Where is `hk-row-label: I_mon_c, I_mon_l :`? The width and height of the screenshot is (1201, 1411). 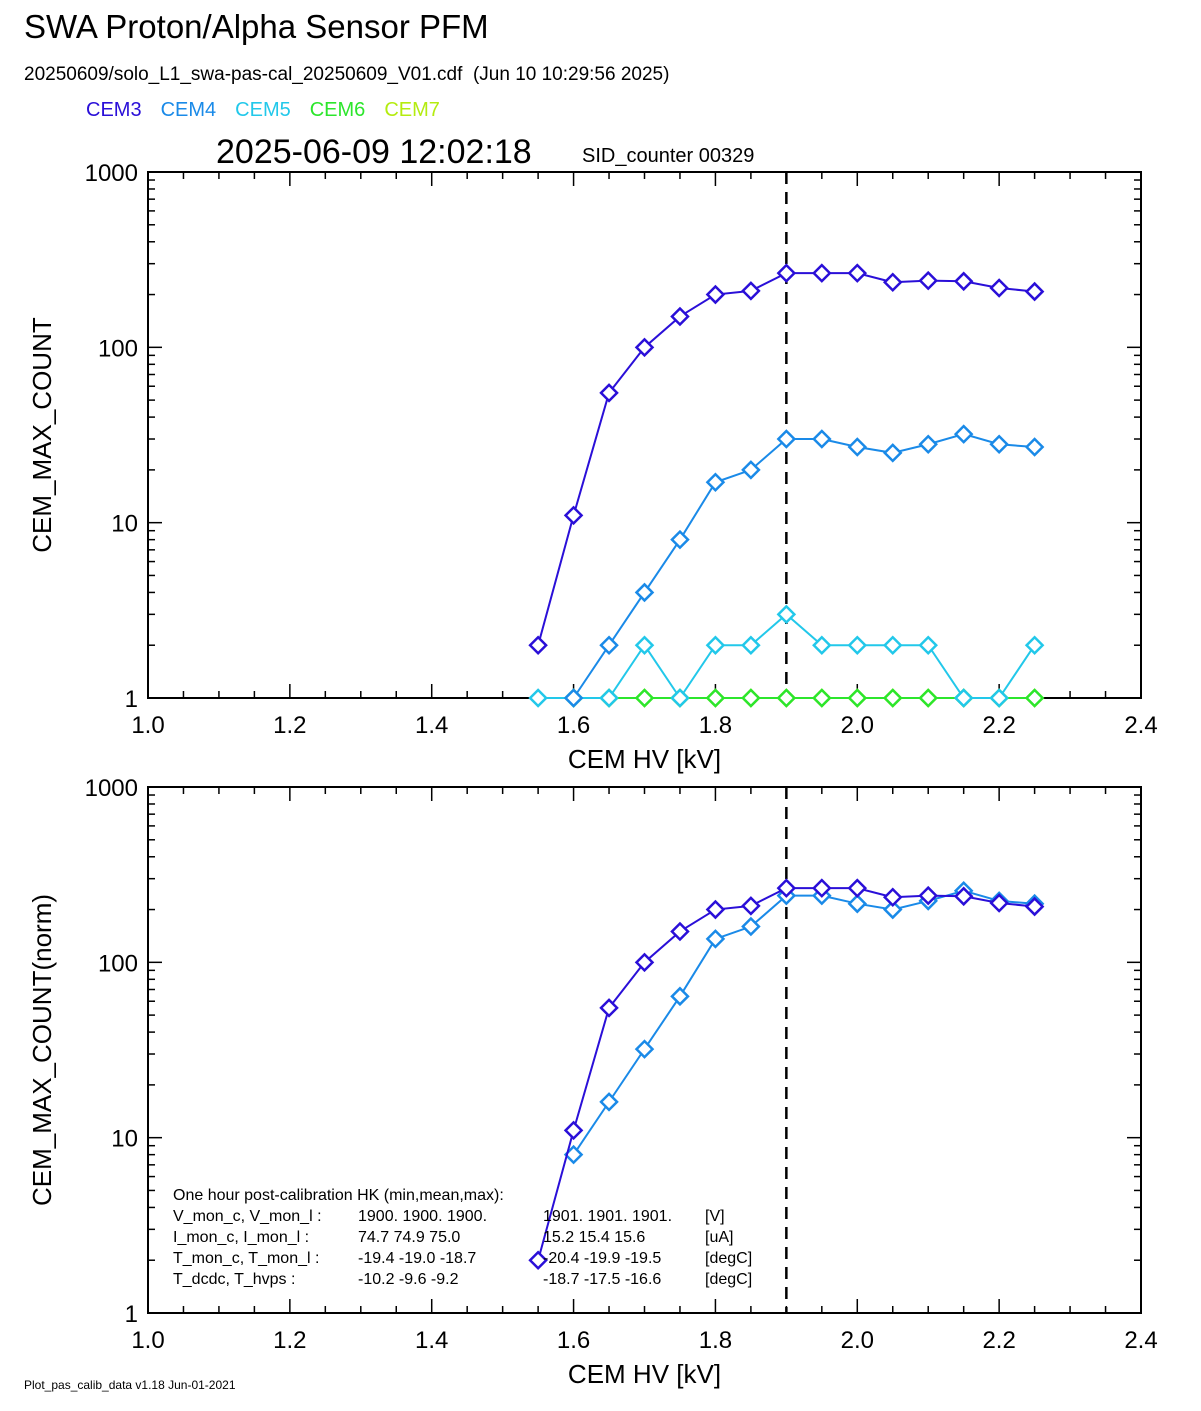
hk-row-label: I_mon_c, I_mon_l : is located at coordinates (241, 1237).